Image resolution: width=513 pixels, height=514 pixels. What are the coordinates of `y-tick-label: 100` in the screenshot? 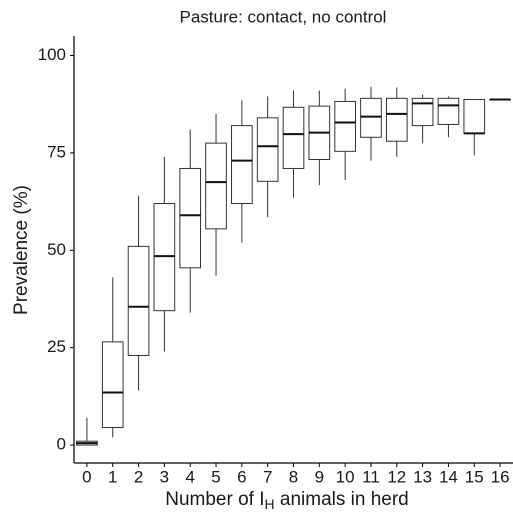 It's located at (52, 54).